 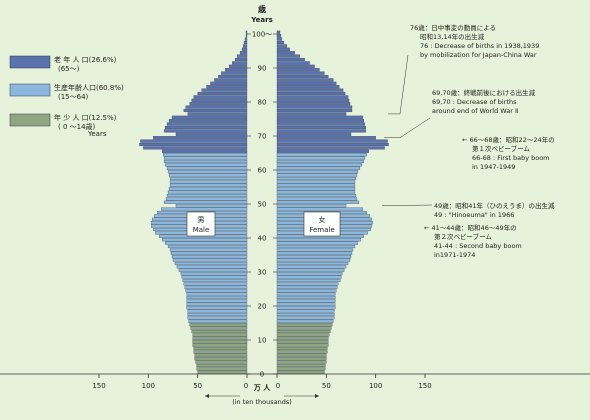 What do you see at coordinates (63, 64) in the screenshot?
I see `legend-item: 老 年 人 口(26.6%)(65～)` at bounding box center [63, 64].